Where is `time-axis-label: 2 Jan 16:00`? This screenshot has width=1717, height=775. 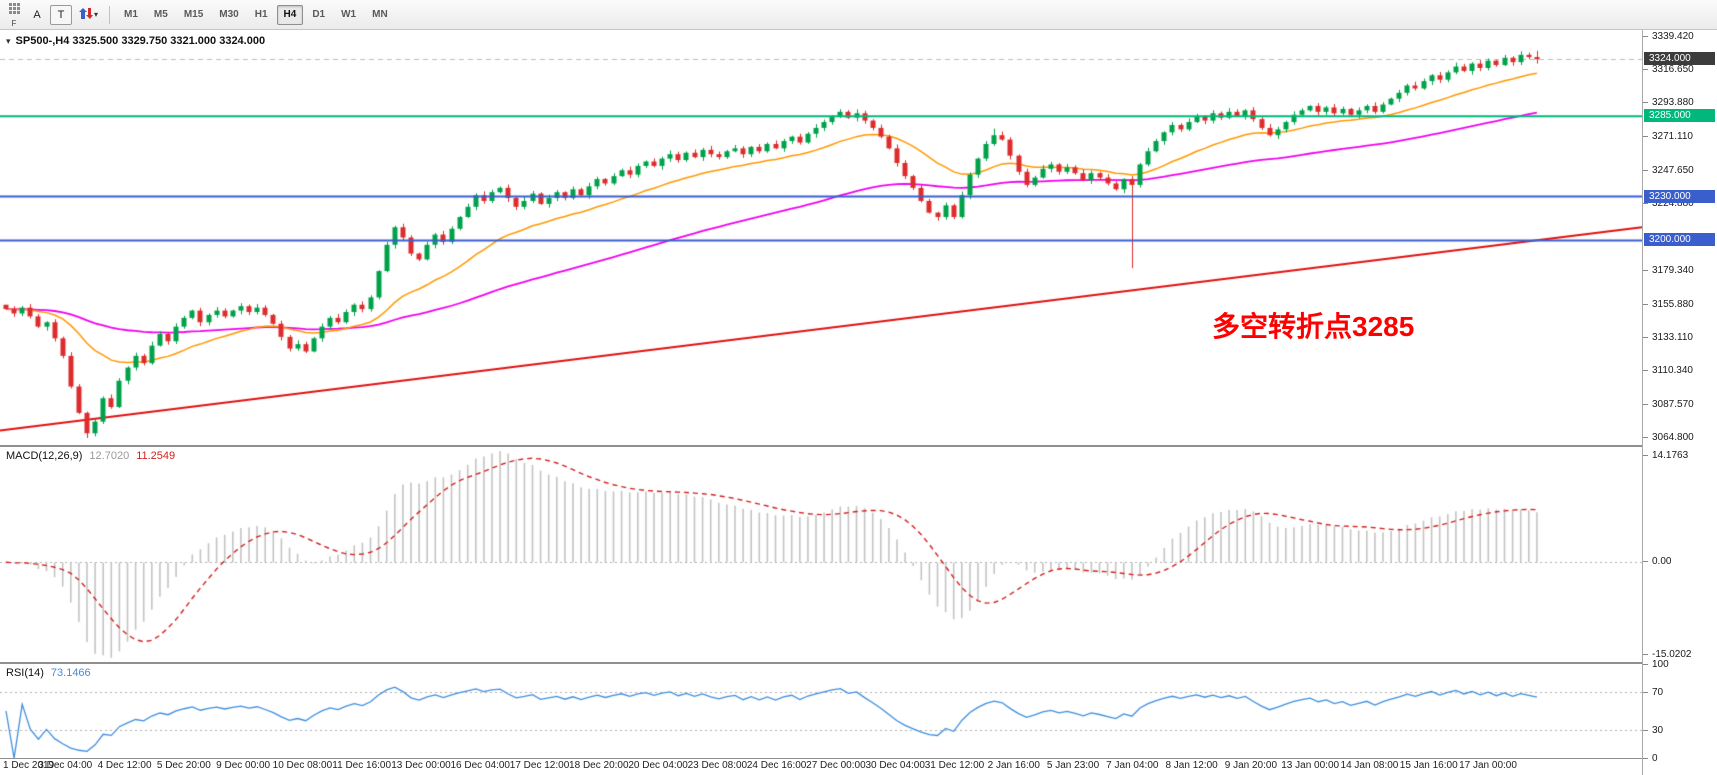
time-axis-label: 2 Jan 16:00 is located at coordinates (1013, 765).